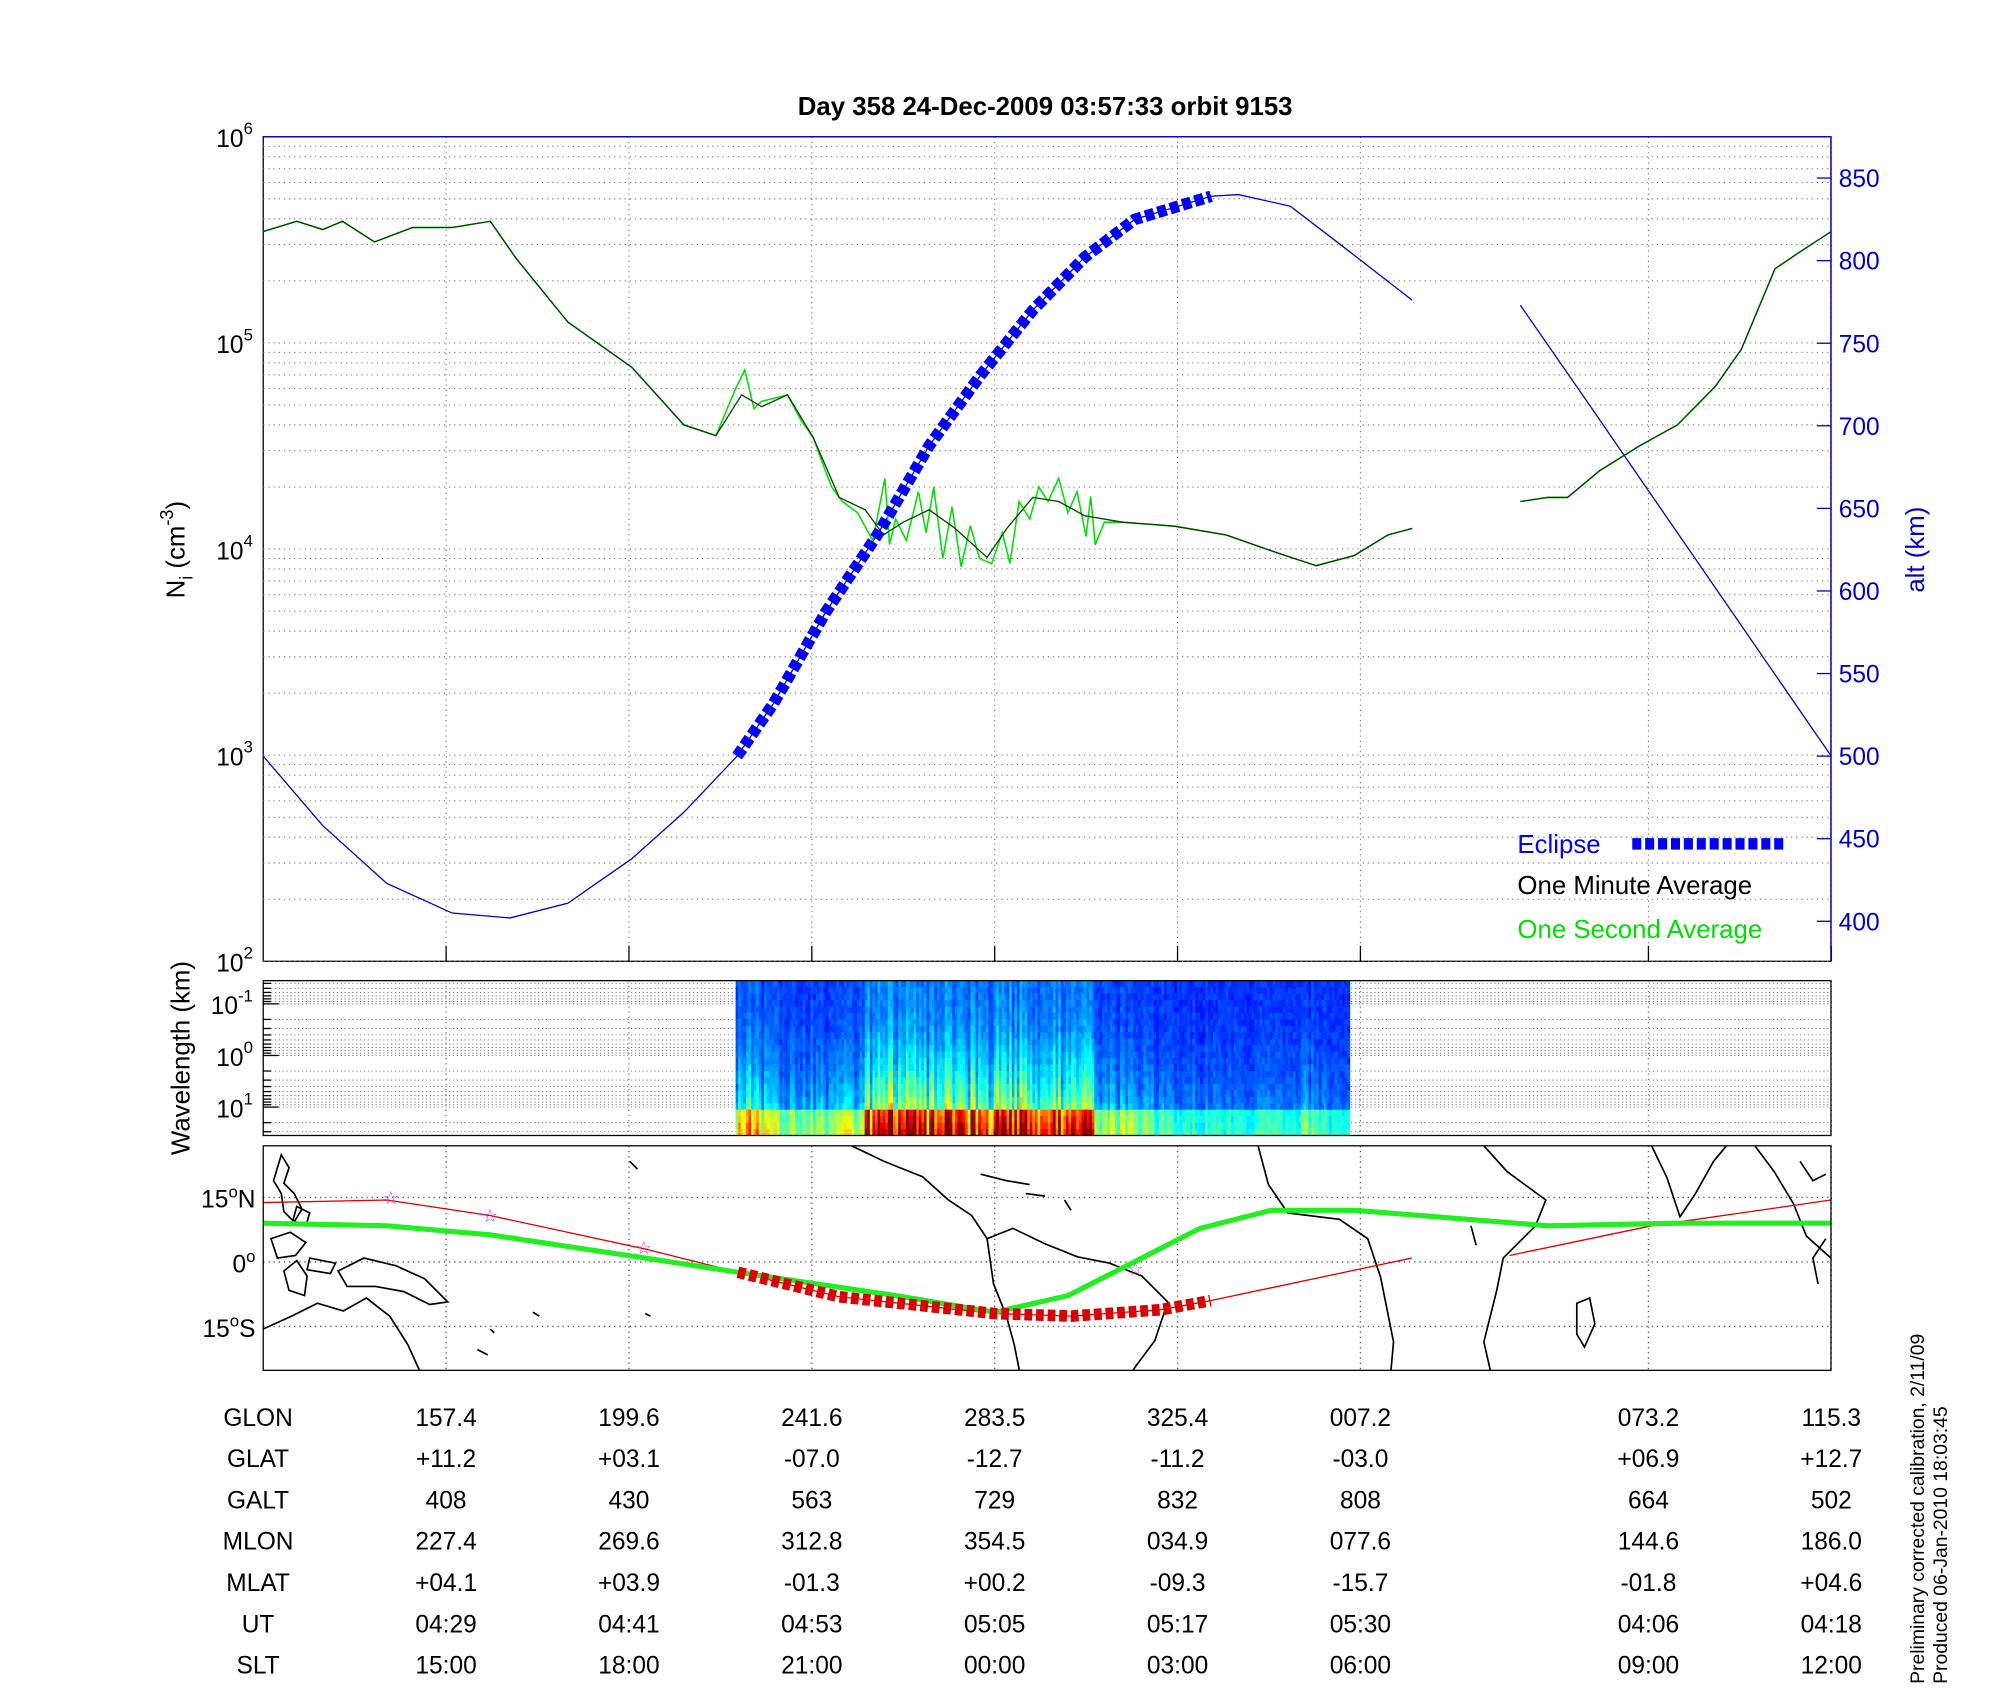 The image size is (2000, 1700). I want to click on legend-eclipse-label: Eclipse, so click(1558, 845).